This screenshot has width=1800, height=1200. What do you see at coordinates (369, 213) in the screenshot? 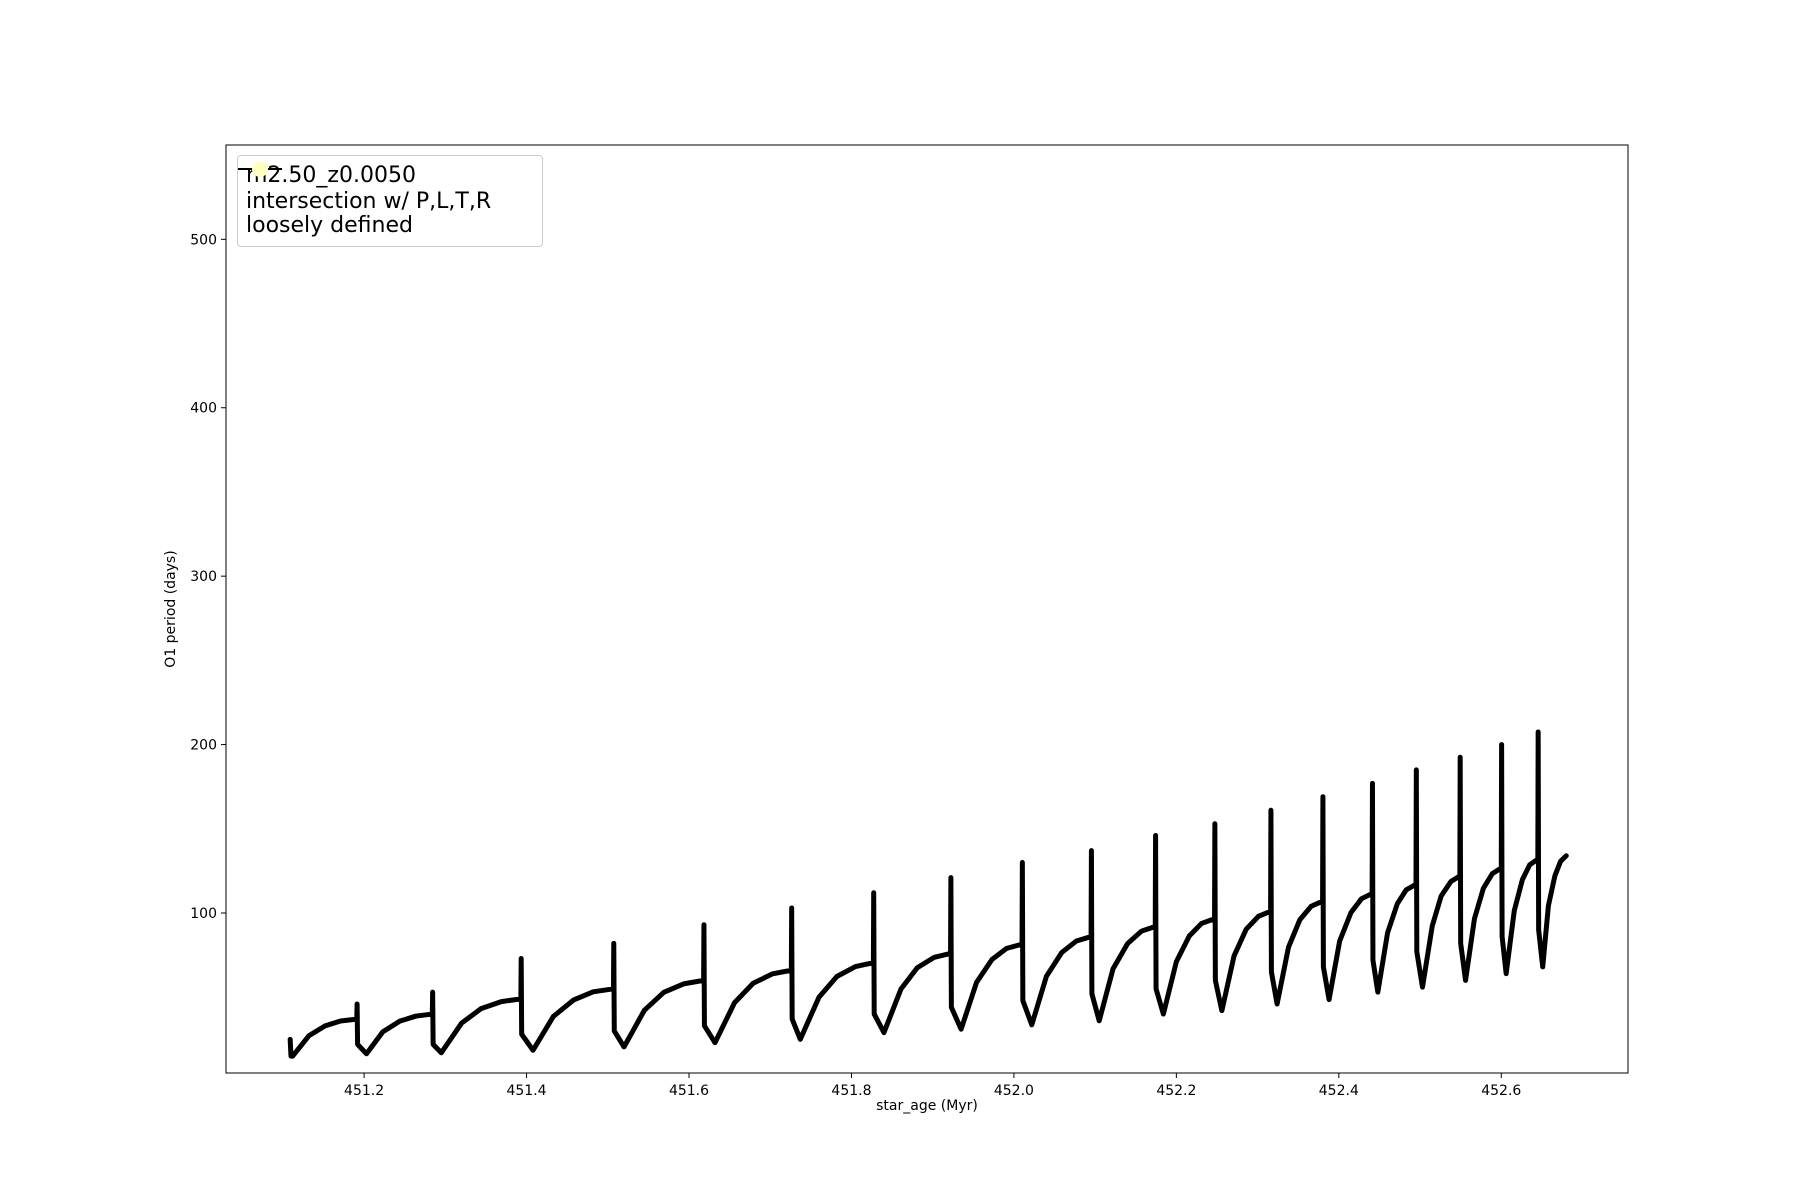
I see `legend-label: intersection w/ P,L,T,R loosely defined` at bounding box center [369, 213].